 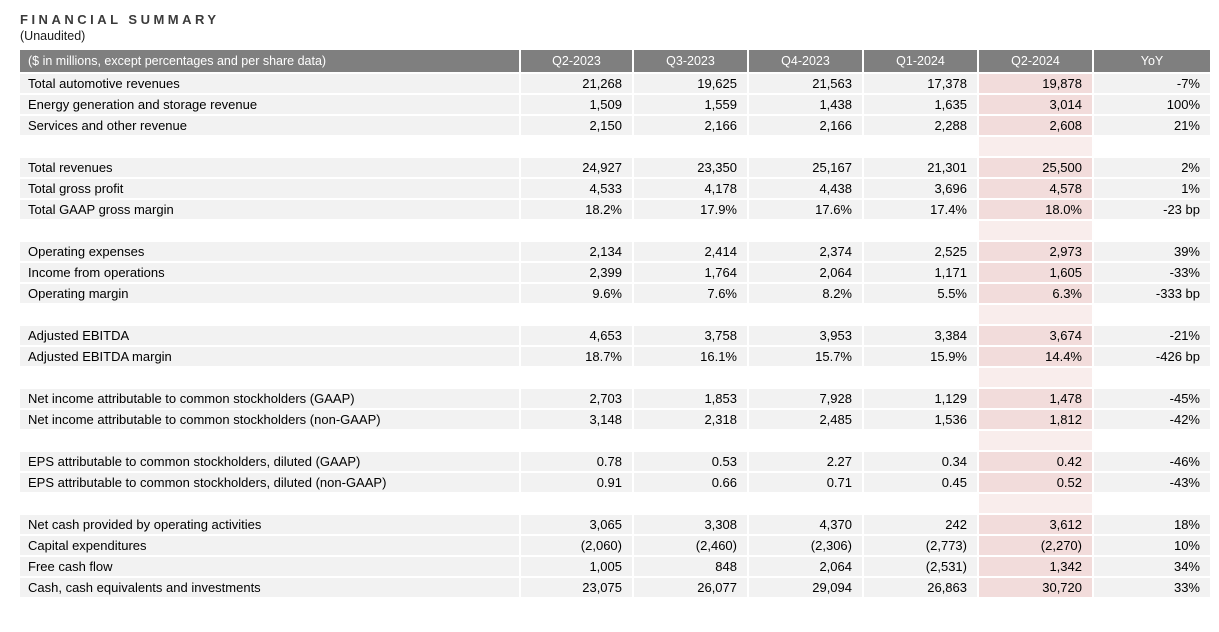 What do you see at coordinates (270, 335) in the screenshot?
I see `row-label: Adjusted EBITDA` at bounding box center [270, 335].